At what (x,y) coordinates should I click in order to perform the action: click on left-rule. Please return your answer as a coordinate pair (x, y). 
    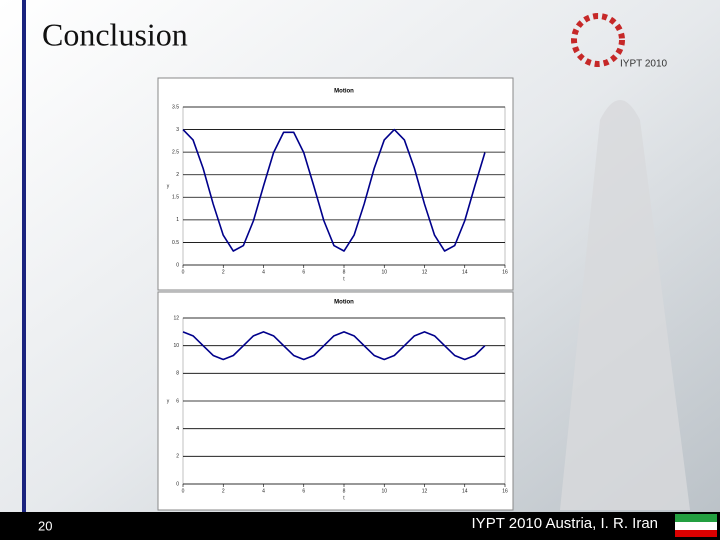
    Looking at the image, I should click on (24, 256).